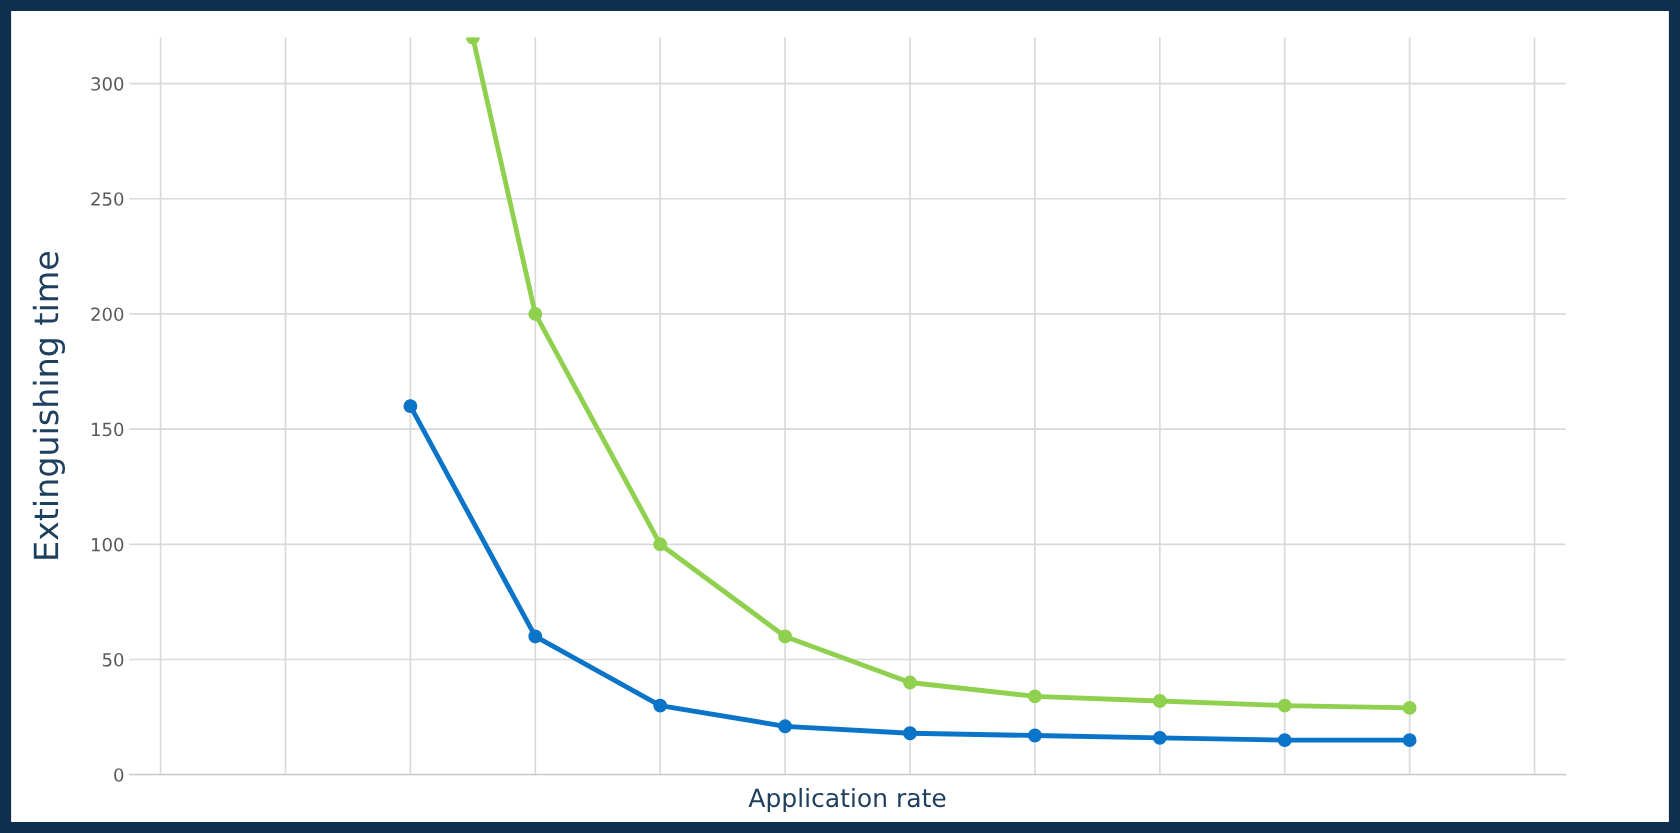  Describe the element at coordinates (119, 775) in the screenshot. I see `y-tick-label: 0` at that location.